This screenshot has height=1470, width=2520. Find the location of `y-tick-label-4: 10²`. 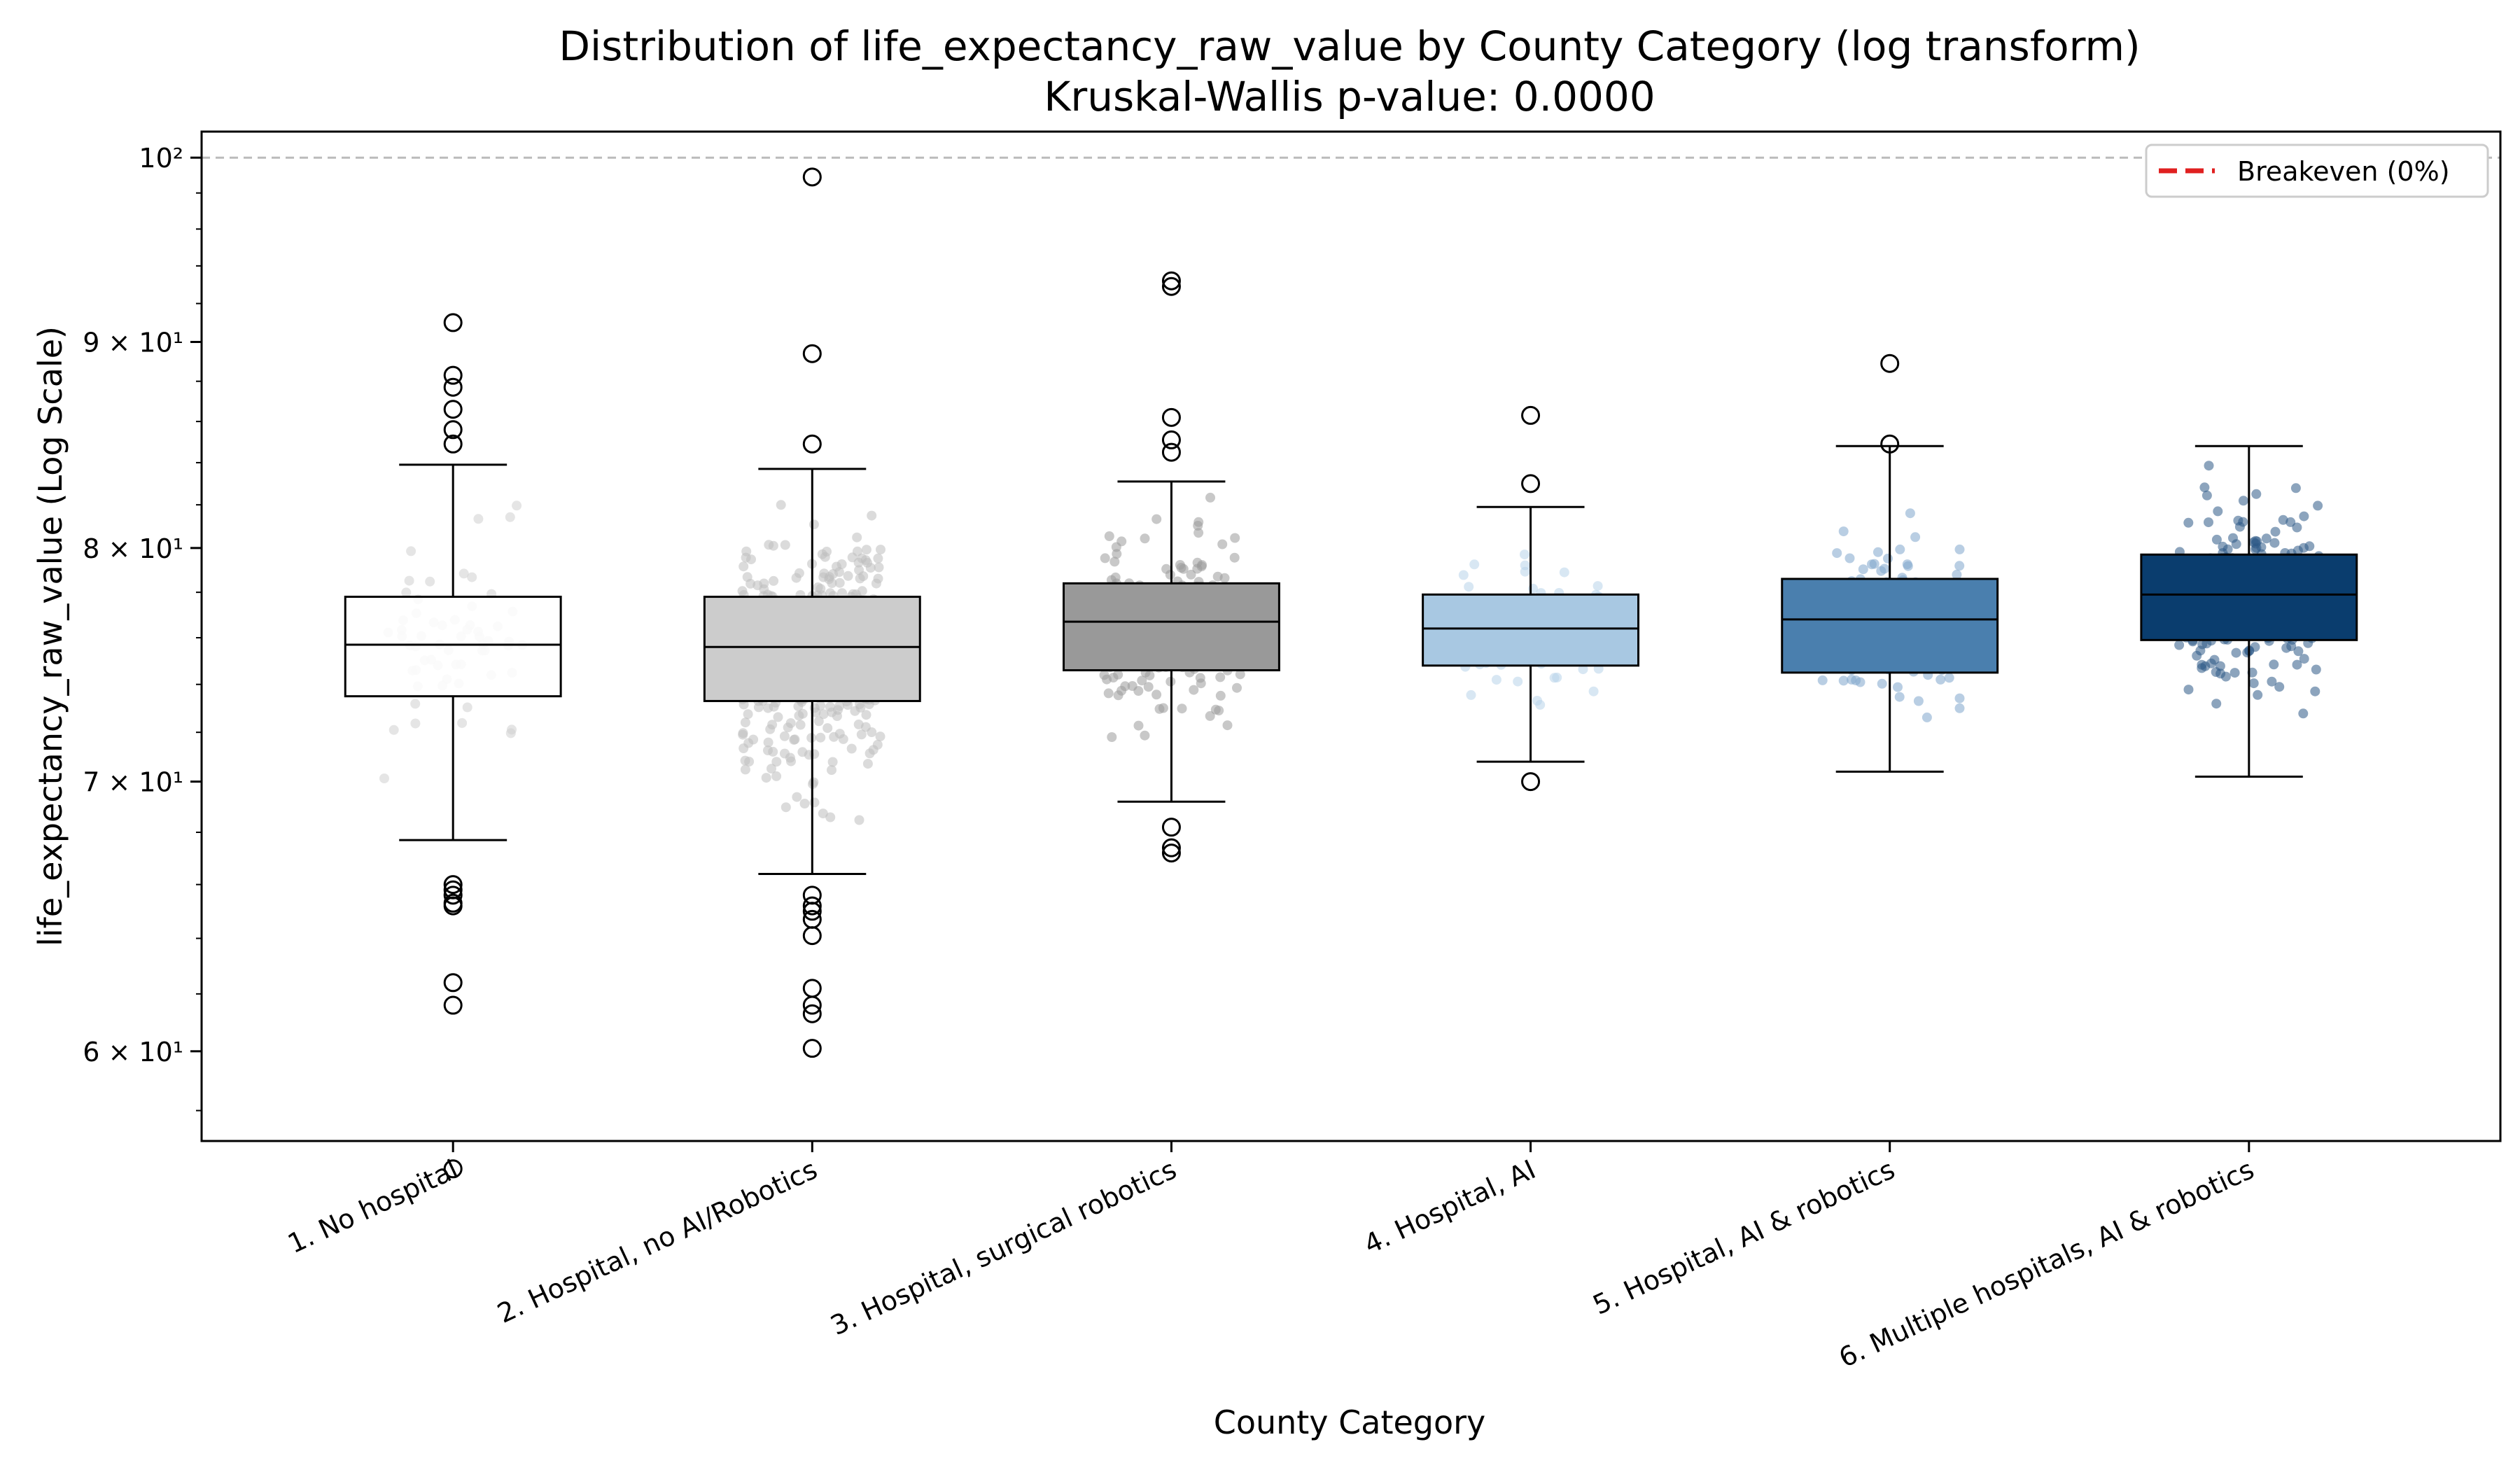

y-tick-label-4: 10² is located at coordinates (161, 158).